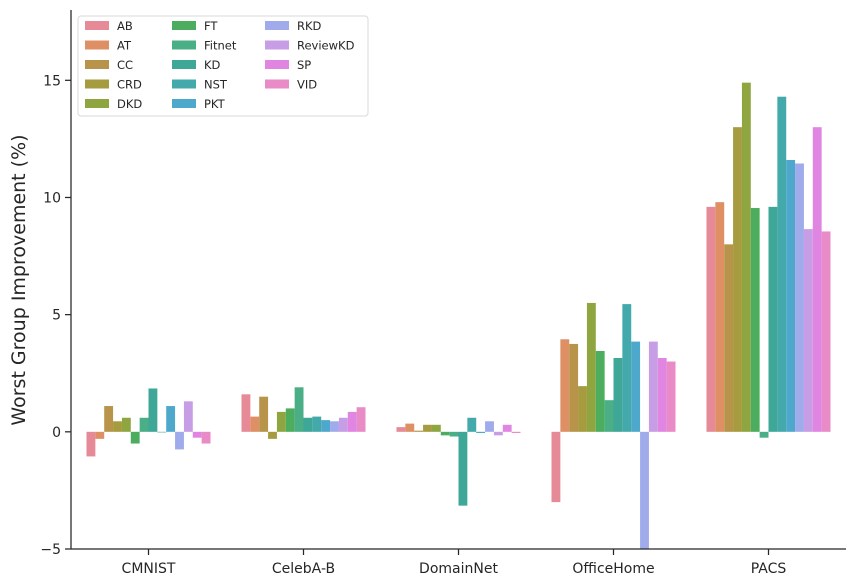 The image size is (856, 587). I want to click on x-tick-label-domainnet: DomainNet, so click(458, 569).